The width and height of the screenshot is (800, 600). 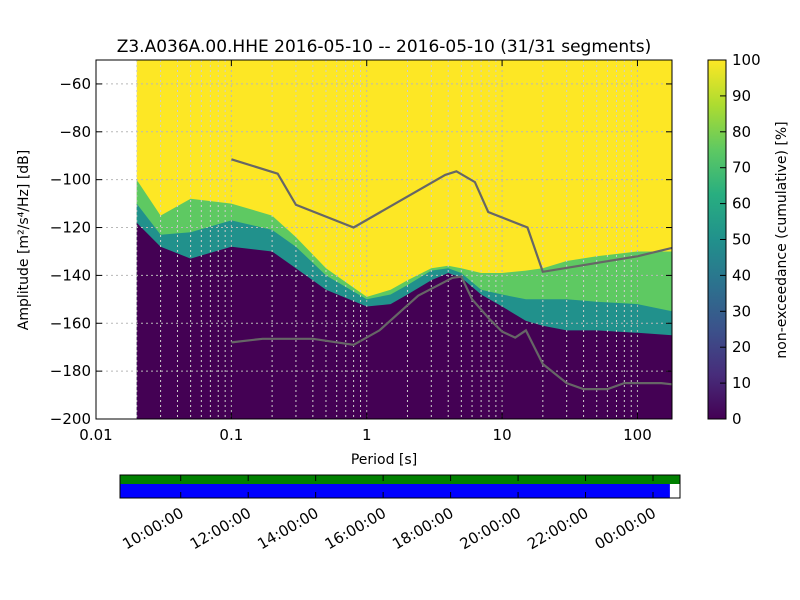 What do you see at coordinates (741, 132) in the screenshot?
I see `colorbar-tick-label: 80` at bounding box center [741, 132].